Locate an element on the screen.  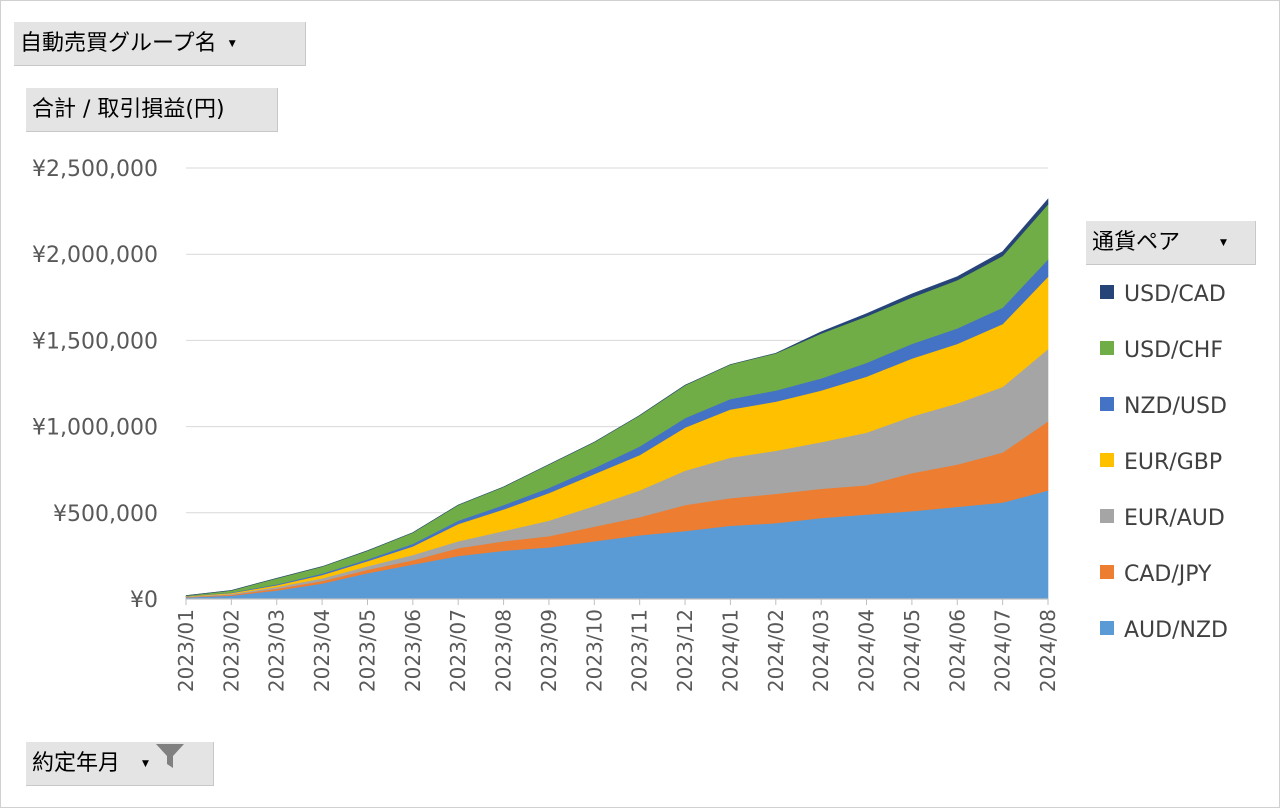
x-tick-label: 2023/01 is located at coordinates (186, 650).